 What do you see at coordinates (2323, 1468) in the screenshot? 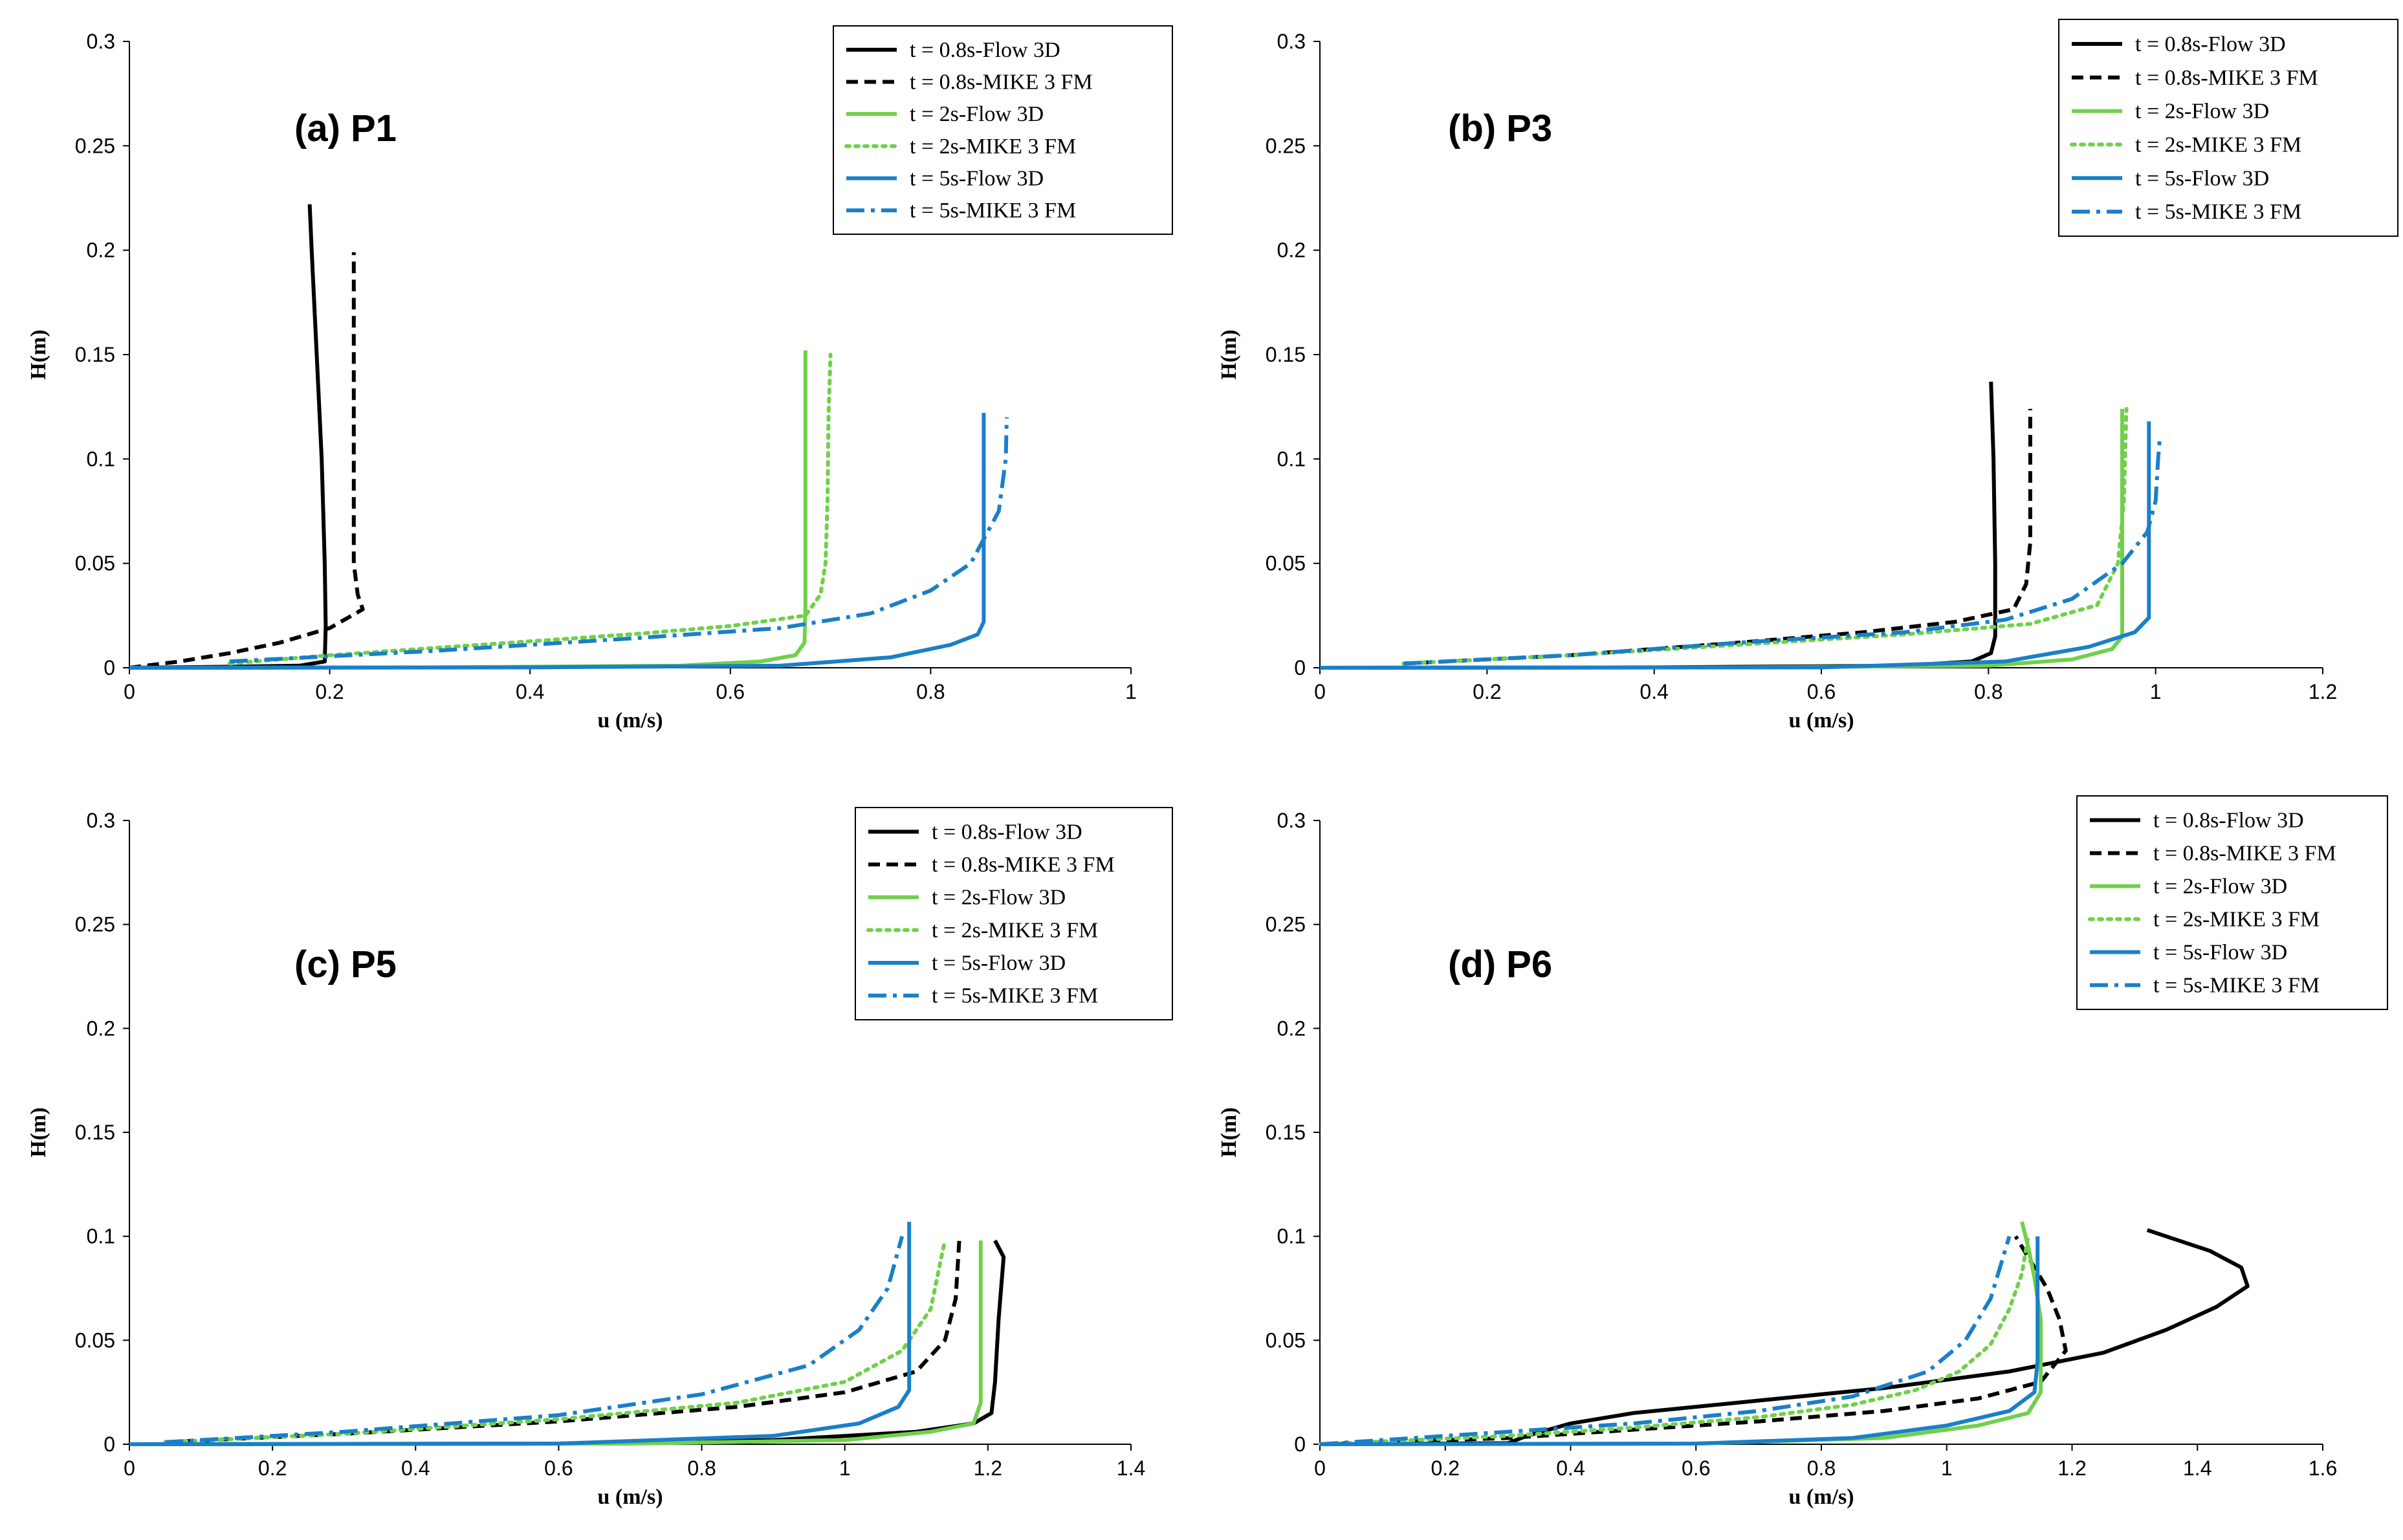
I see `x-tick-label: 1.6` at bounding box center [2323, 1468].